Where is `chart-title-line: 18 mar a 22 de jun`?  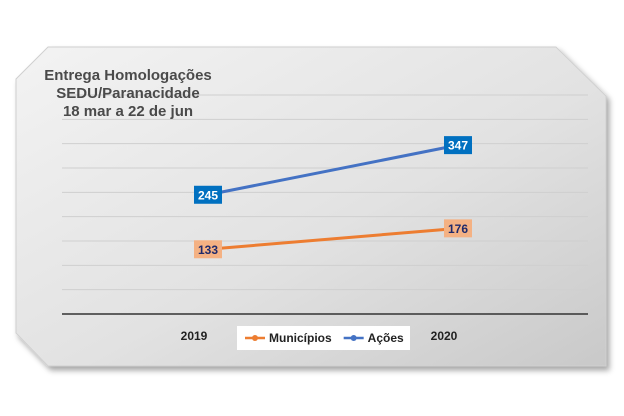 chart-title-line: 18 mar a 22 de jun is located at coordinates (128, 111).